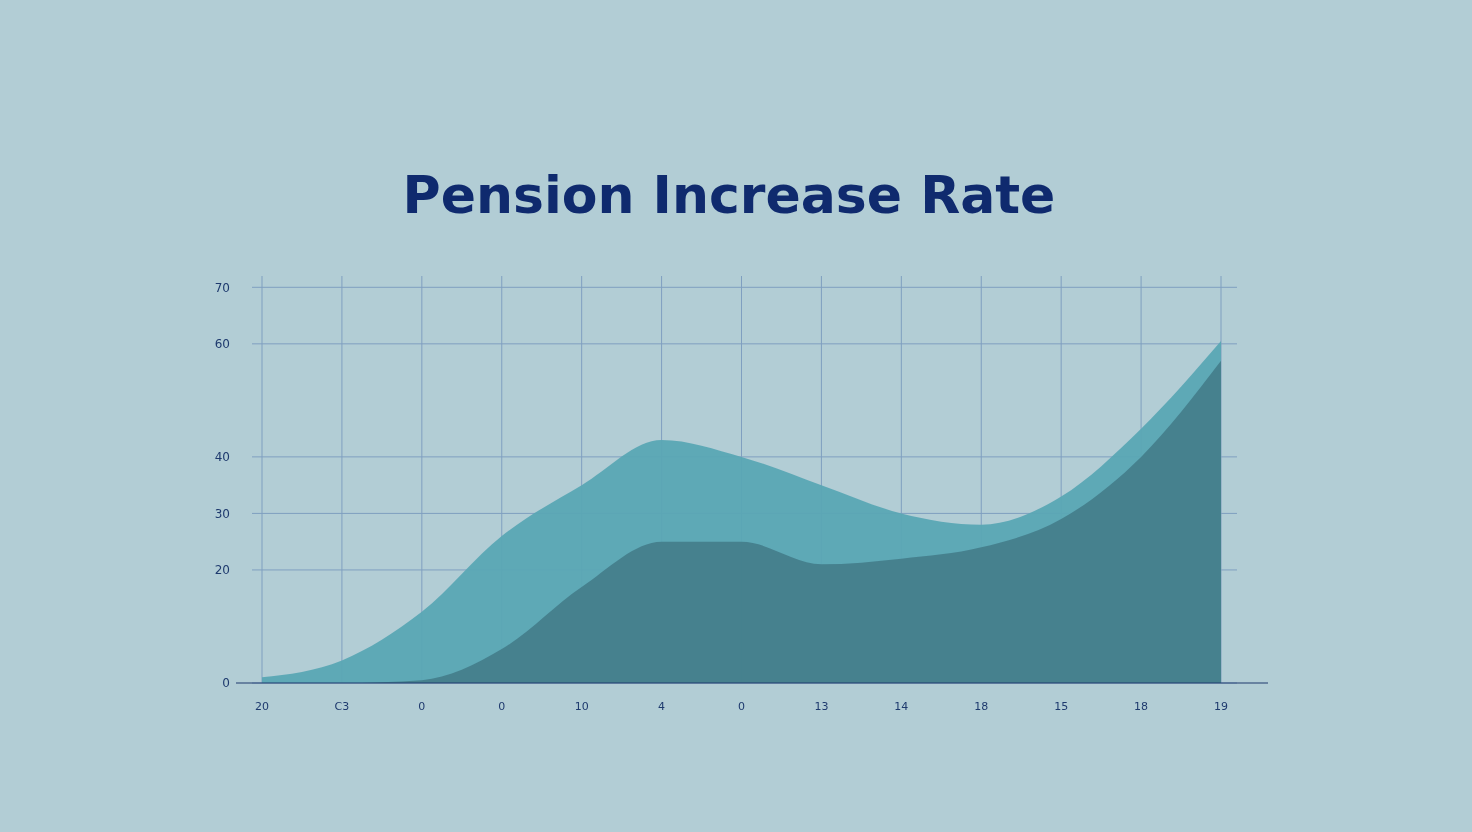 Image resolution: width=1472 pixels, height=832 pixels. Describe the element at coordinates (581, 706) in the screenshot. I see `x-tick-label: 10` at that location.